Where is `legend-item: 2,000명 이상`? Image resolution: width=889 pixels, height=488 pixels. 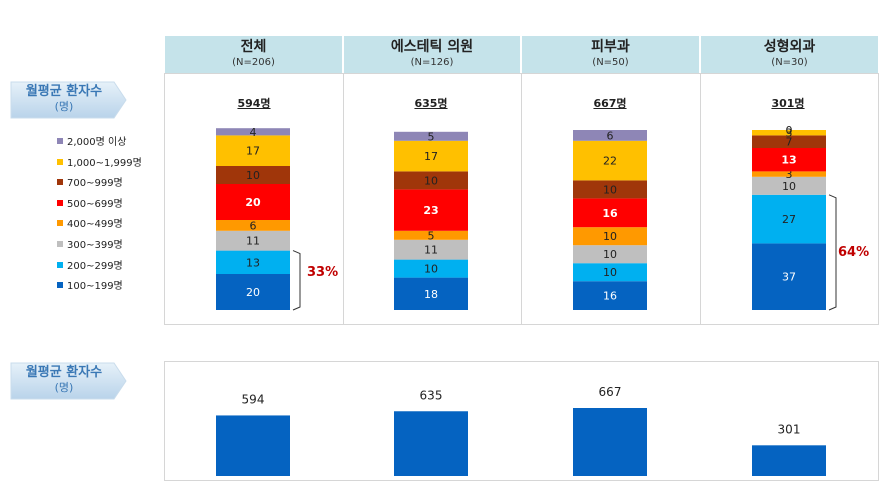 legend-item: 2,000명 이상 is located at coordinates (99, 147).